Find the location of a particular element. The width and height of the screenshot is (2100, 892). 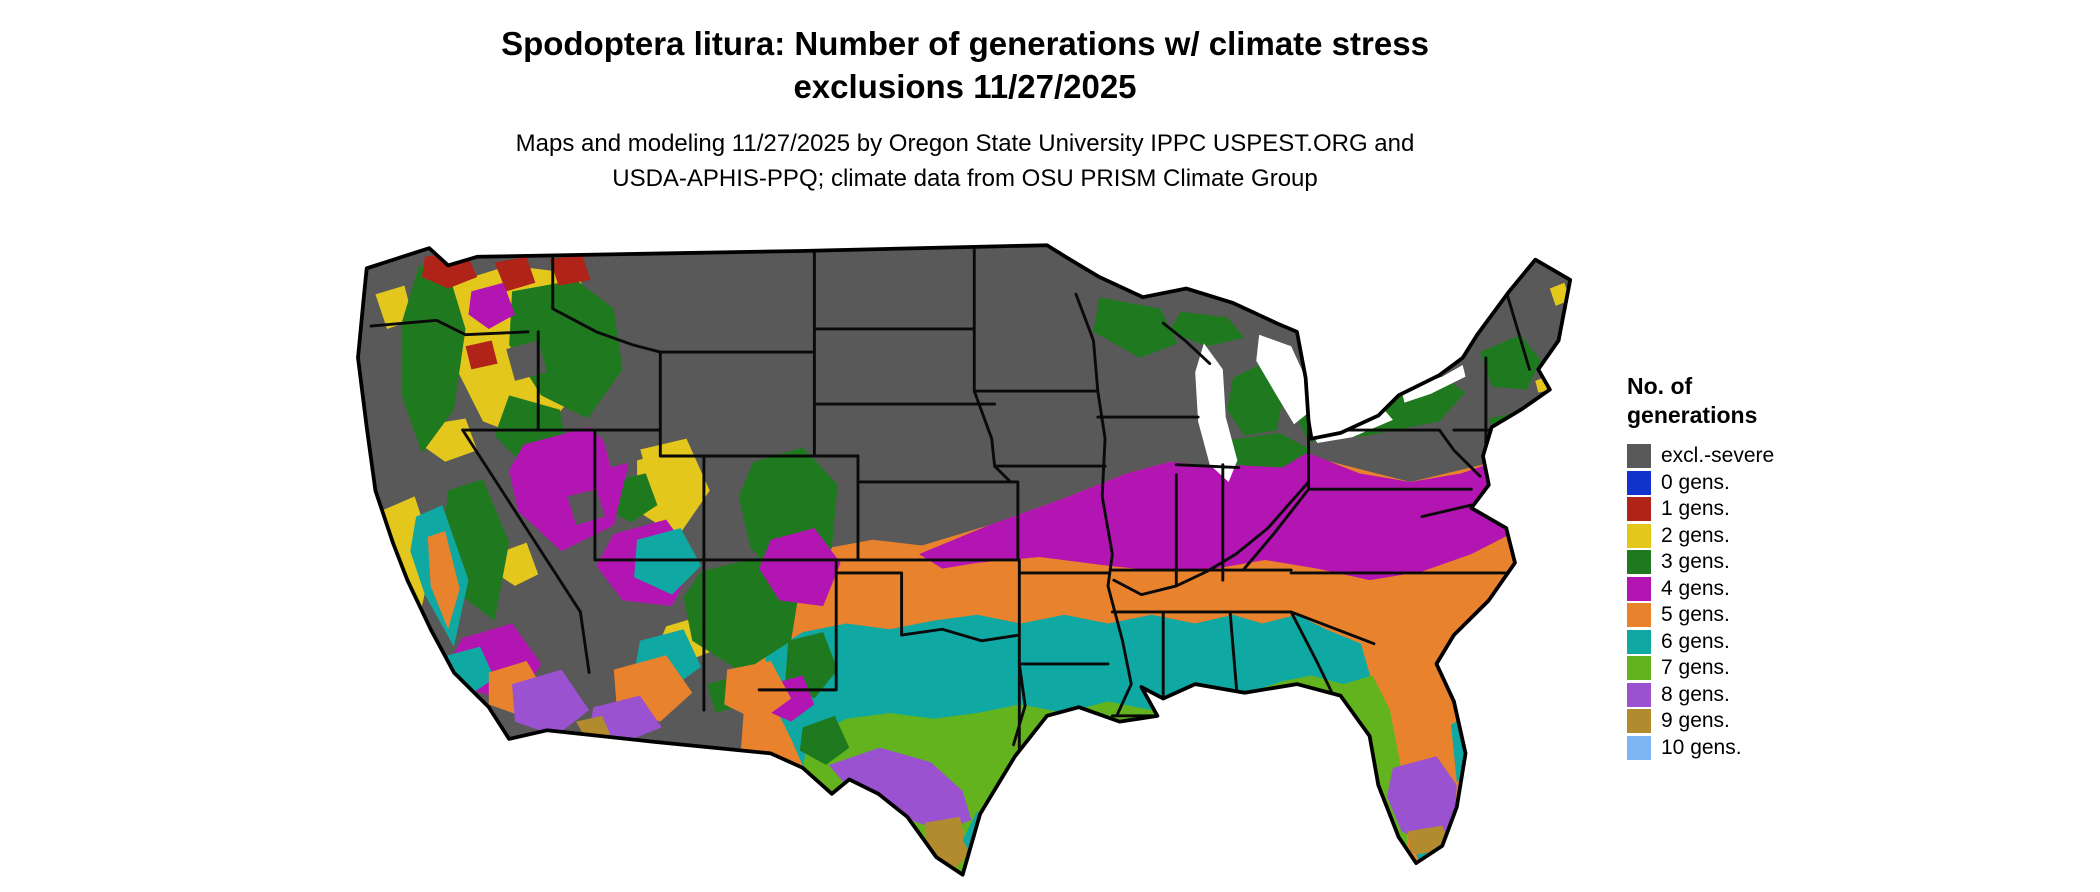

legend-item: 6 gens. is located at coordinates (1772, 642).